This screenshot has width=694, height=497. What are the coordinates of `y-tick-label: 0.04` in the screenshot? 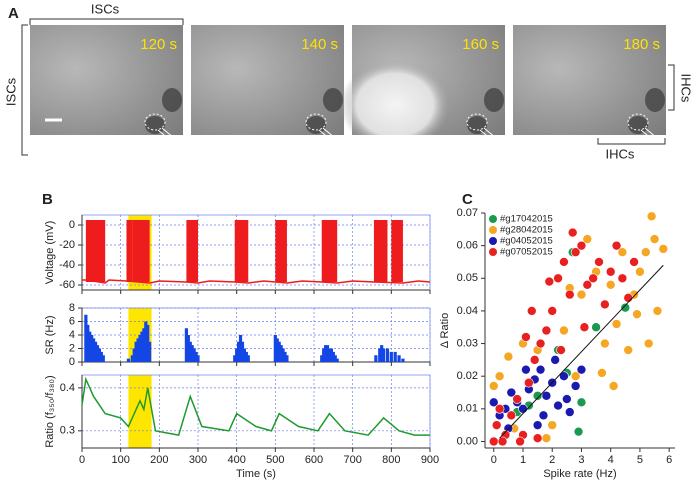 It's located at (467, 311).